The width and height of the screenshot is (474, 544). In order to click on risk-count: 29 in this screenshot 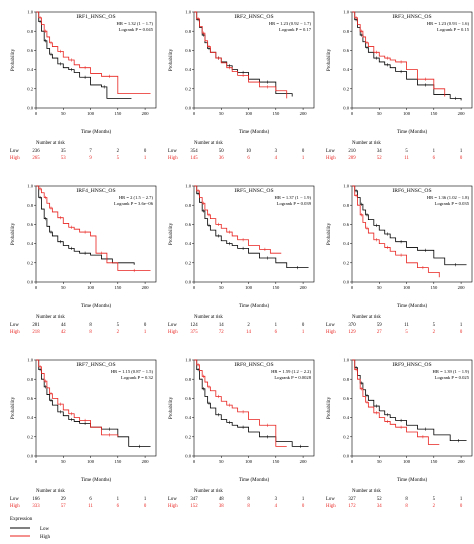, I will do `click(63, 499)`.